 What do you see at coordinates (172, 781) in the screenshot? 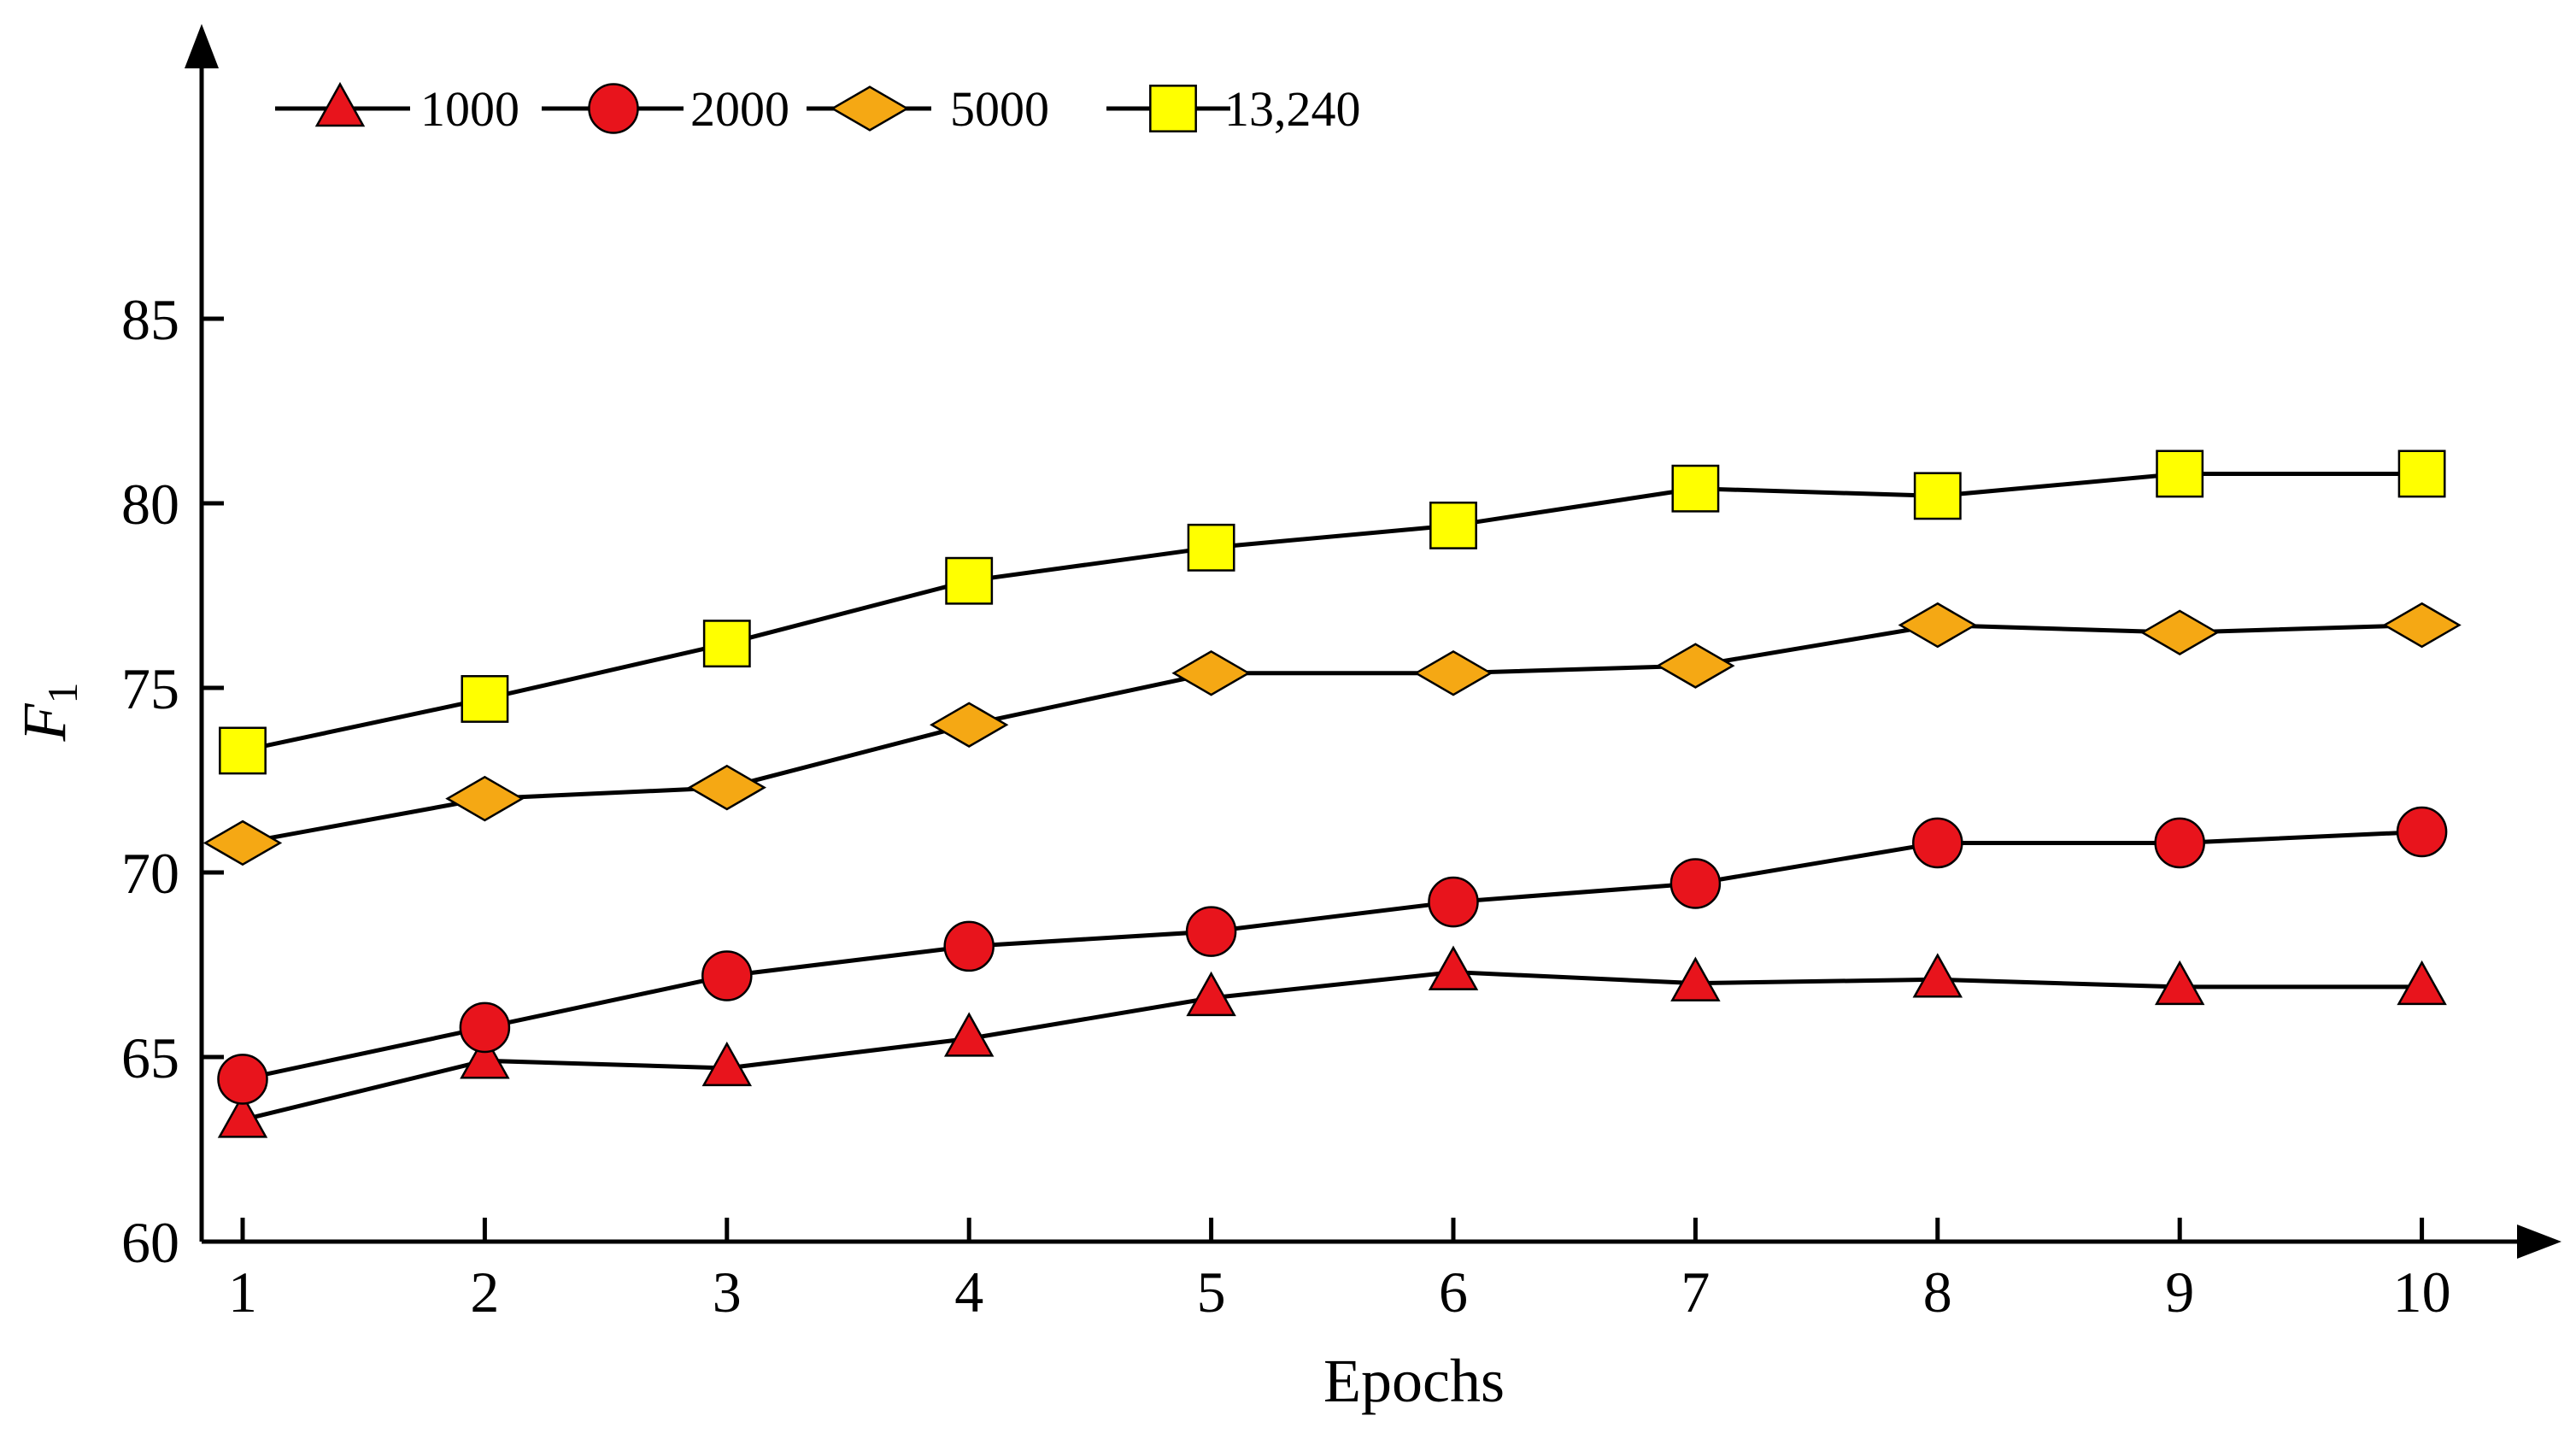
I see `y-ticks: 60 65 70 75 80 85` at bounding box center [172, 781].